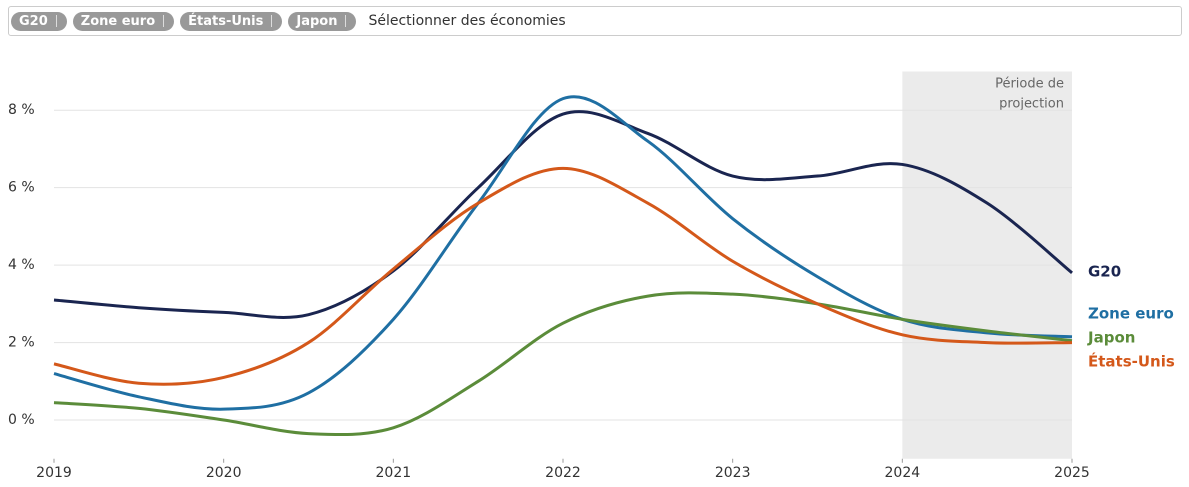 This screenshot has height=487, width=1189. What do you see at coordinates (1131, 314) in the screenshot?
I see `series-label: Zone euro` at bounding box center [1131, 314].